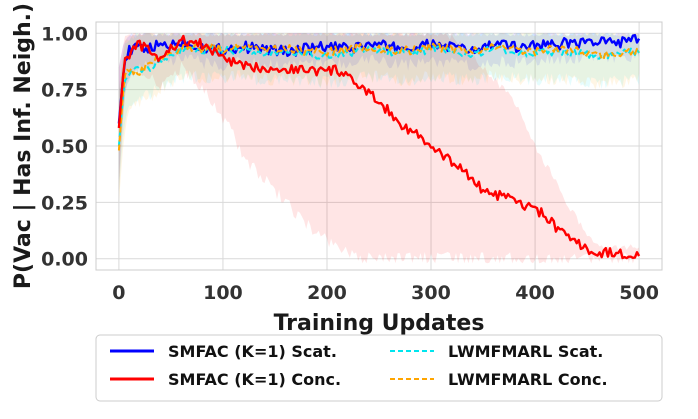 The height and width of the screenshot is (419, 698). I want to click on x-tick-labels: 0 100 200 300 400 500, so click(385, 293).